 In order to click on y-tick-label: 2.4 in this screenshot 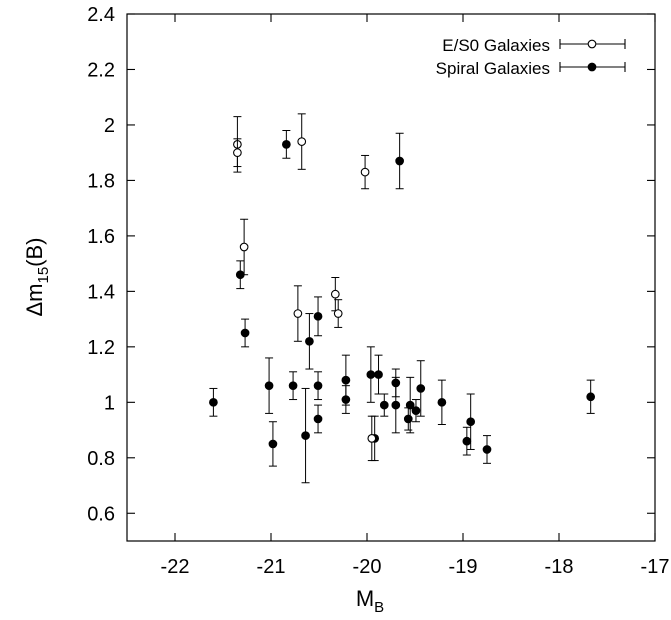, I will do `click(101, 15)`.